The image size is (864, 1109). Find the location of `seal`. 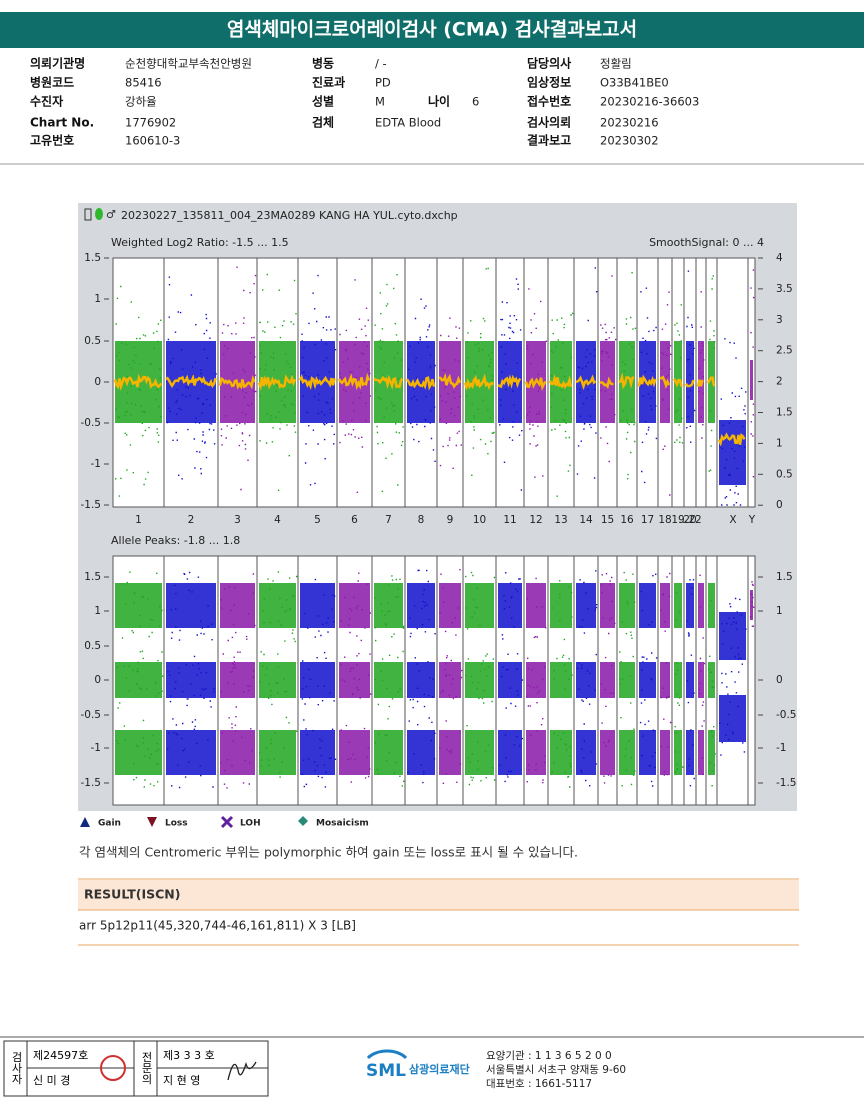

seal is located at coordinates (113, 1068).